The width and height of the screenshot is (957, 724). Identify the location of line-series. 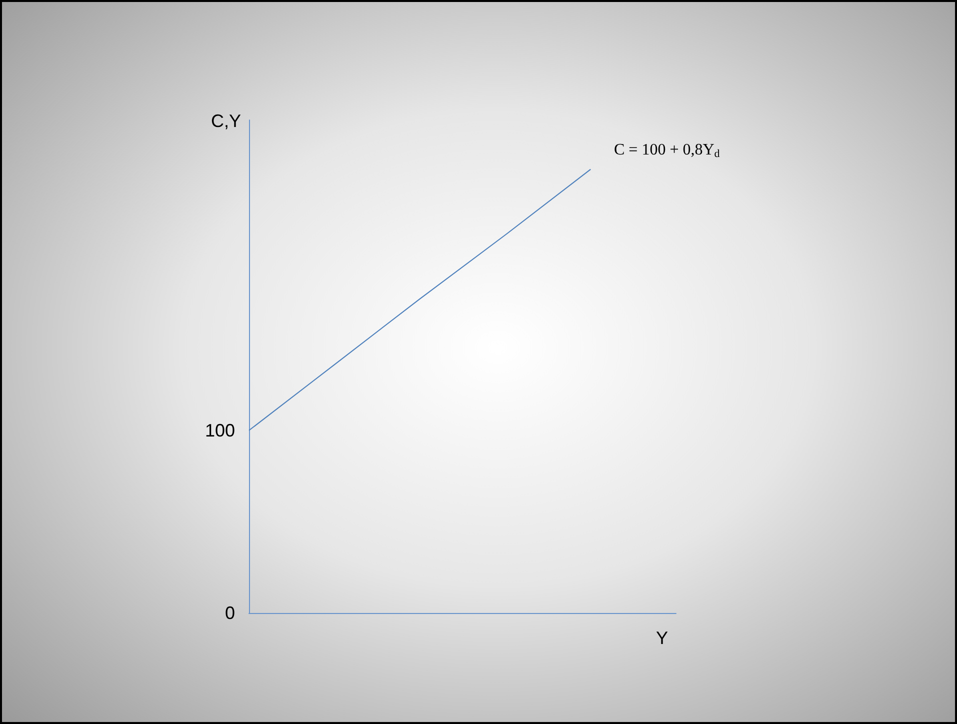
(420, 299).